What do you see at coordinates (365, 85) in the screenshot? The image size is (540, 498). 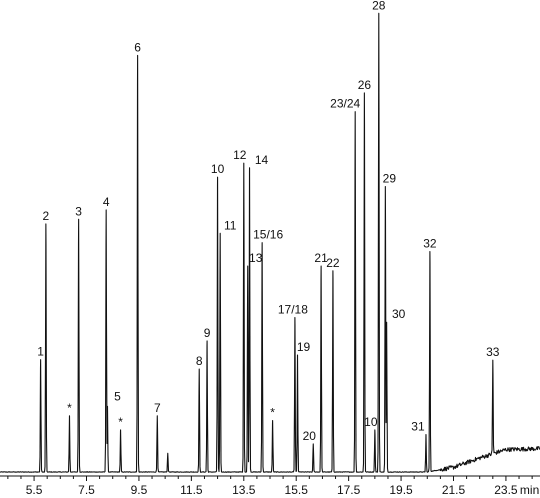 I see `peak-label: 26` at bounding box center [365, 85].